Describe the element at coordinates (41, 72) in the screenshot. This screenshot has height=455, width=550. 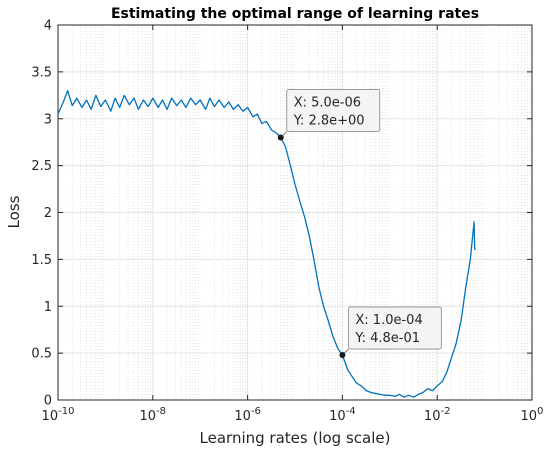
I see `y-tick-label: 3.5` at that location.